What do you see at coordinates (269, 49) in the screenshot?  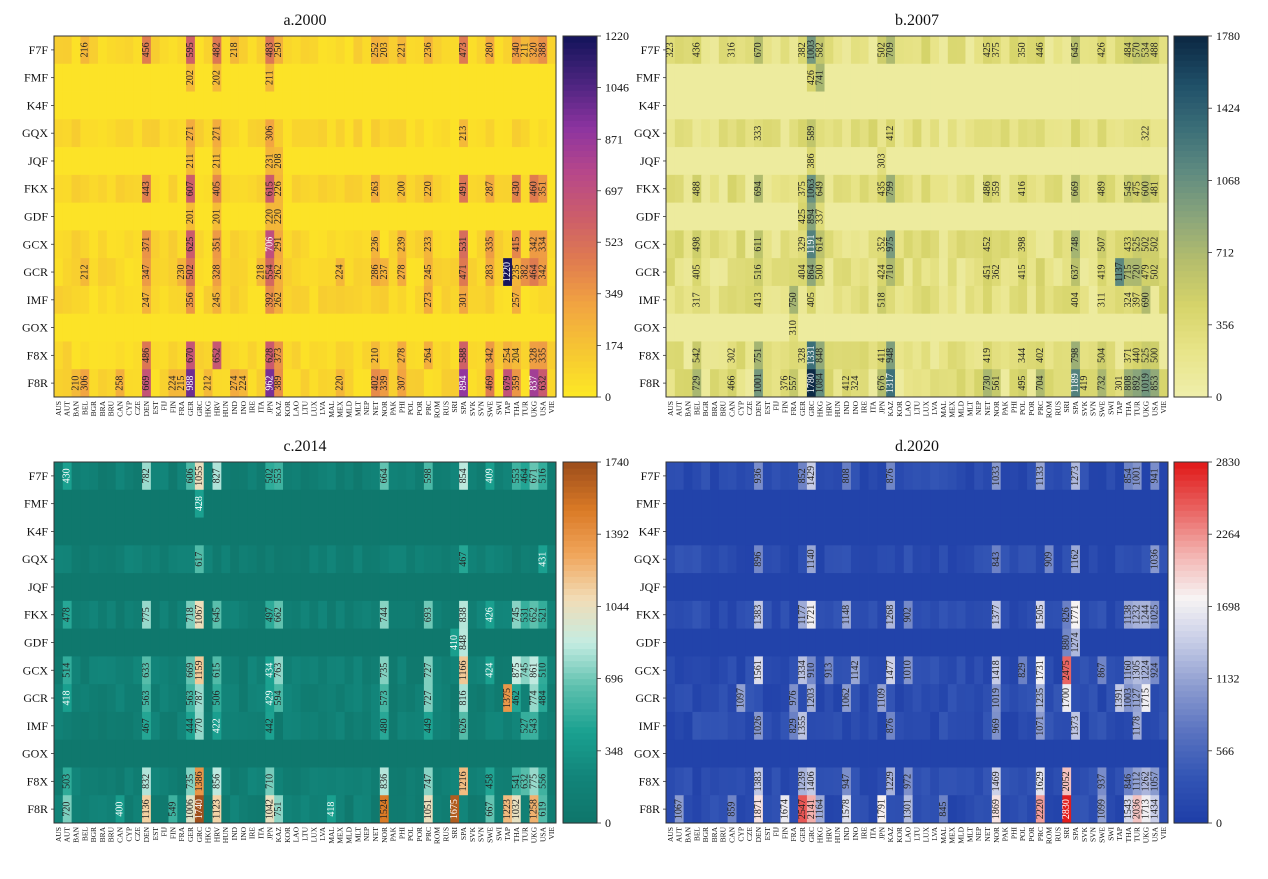 I see `cell-value-label: 483` at bounding box center [269, 49].